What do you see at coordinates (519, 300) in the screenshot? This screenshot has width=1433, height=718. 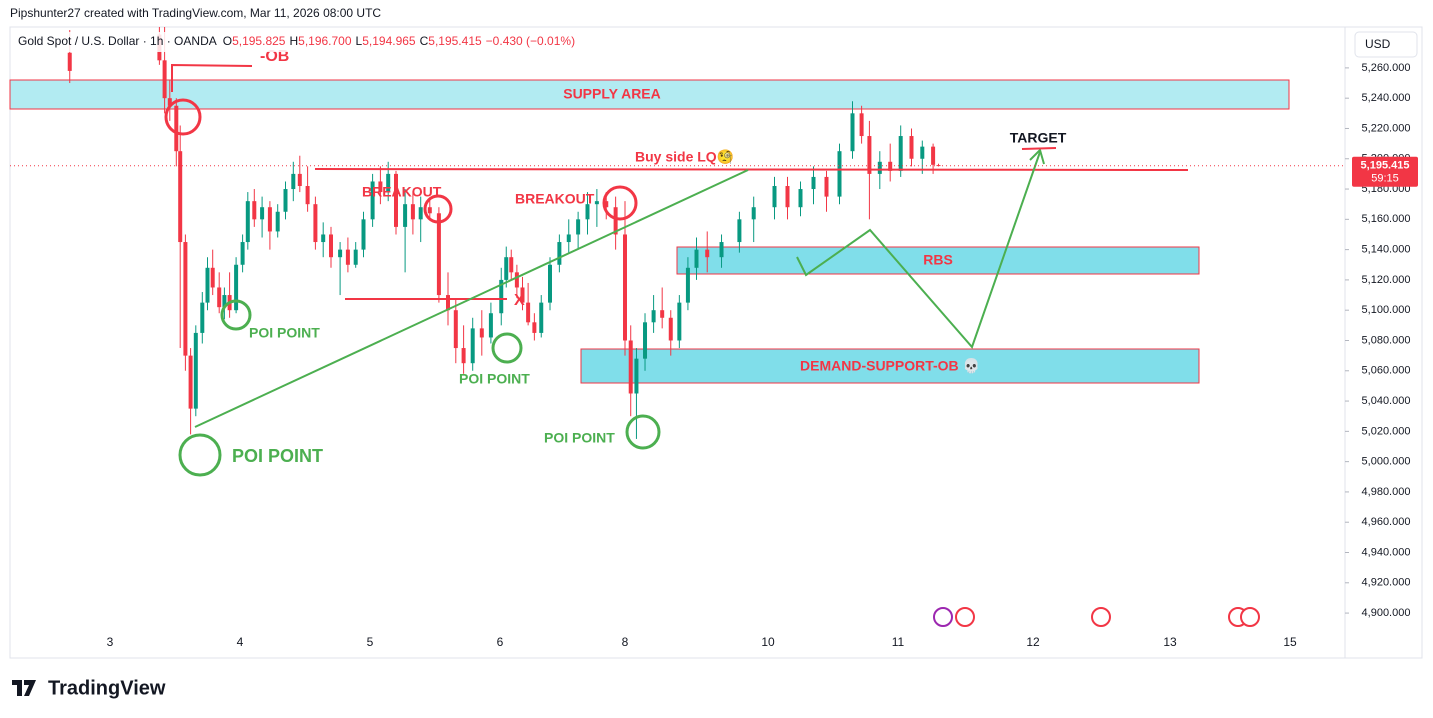 I see `annotation: X` at bounding box center [519, 300].